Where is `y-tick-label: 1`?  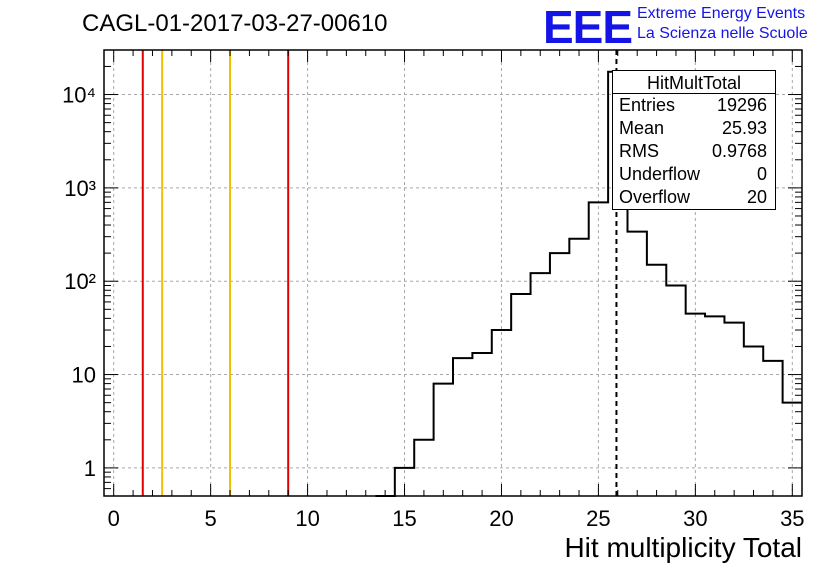
y-tick-label: 1 is located at coordinates (90, 468).